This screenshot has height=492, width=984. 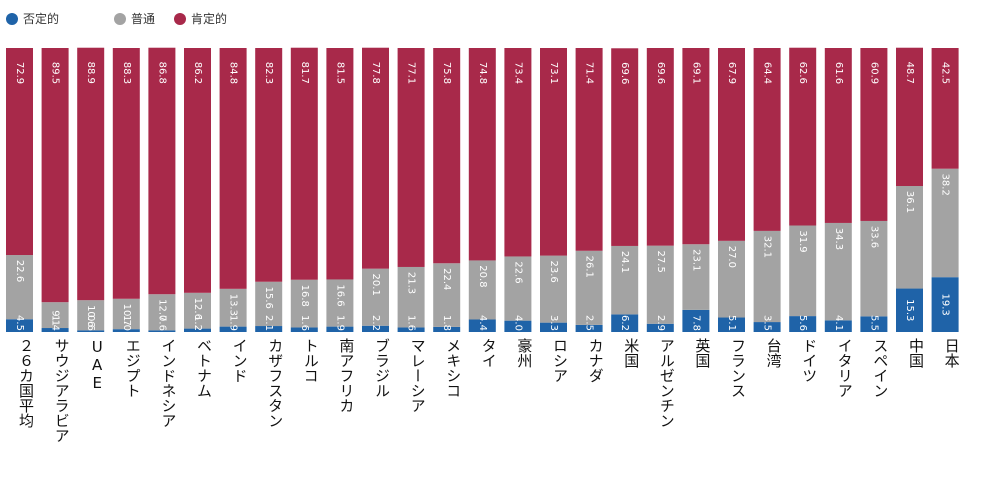 I want to click on category-label-19: 英国, so click(x=702, y=353).